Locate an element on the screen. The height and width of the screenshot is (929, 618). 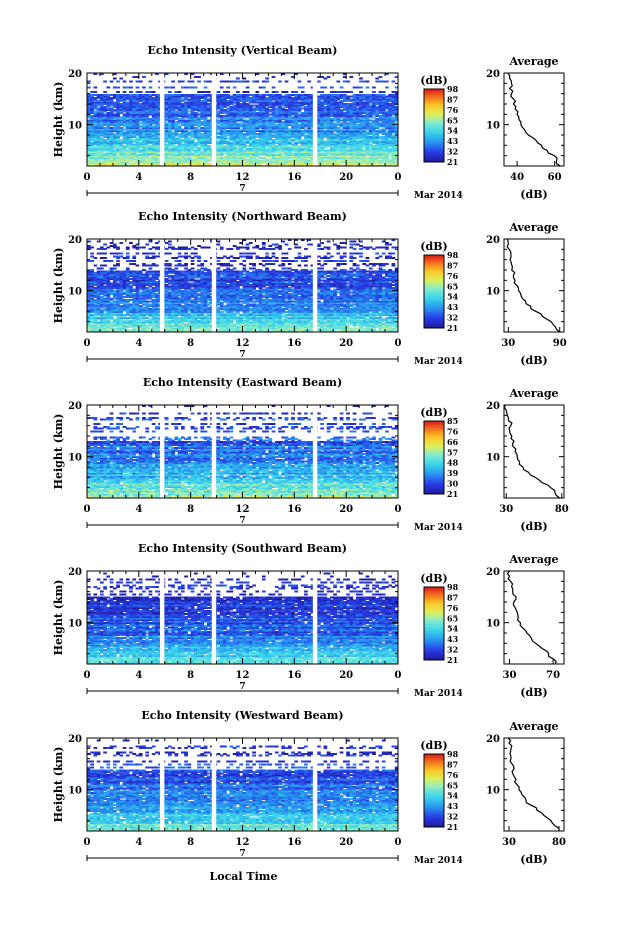
avg-profile-line is located at coordinates (534, 119).